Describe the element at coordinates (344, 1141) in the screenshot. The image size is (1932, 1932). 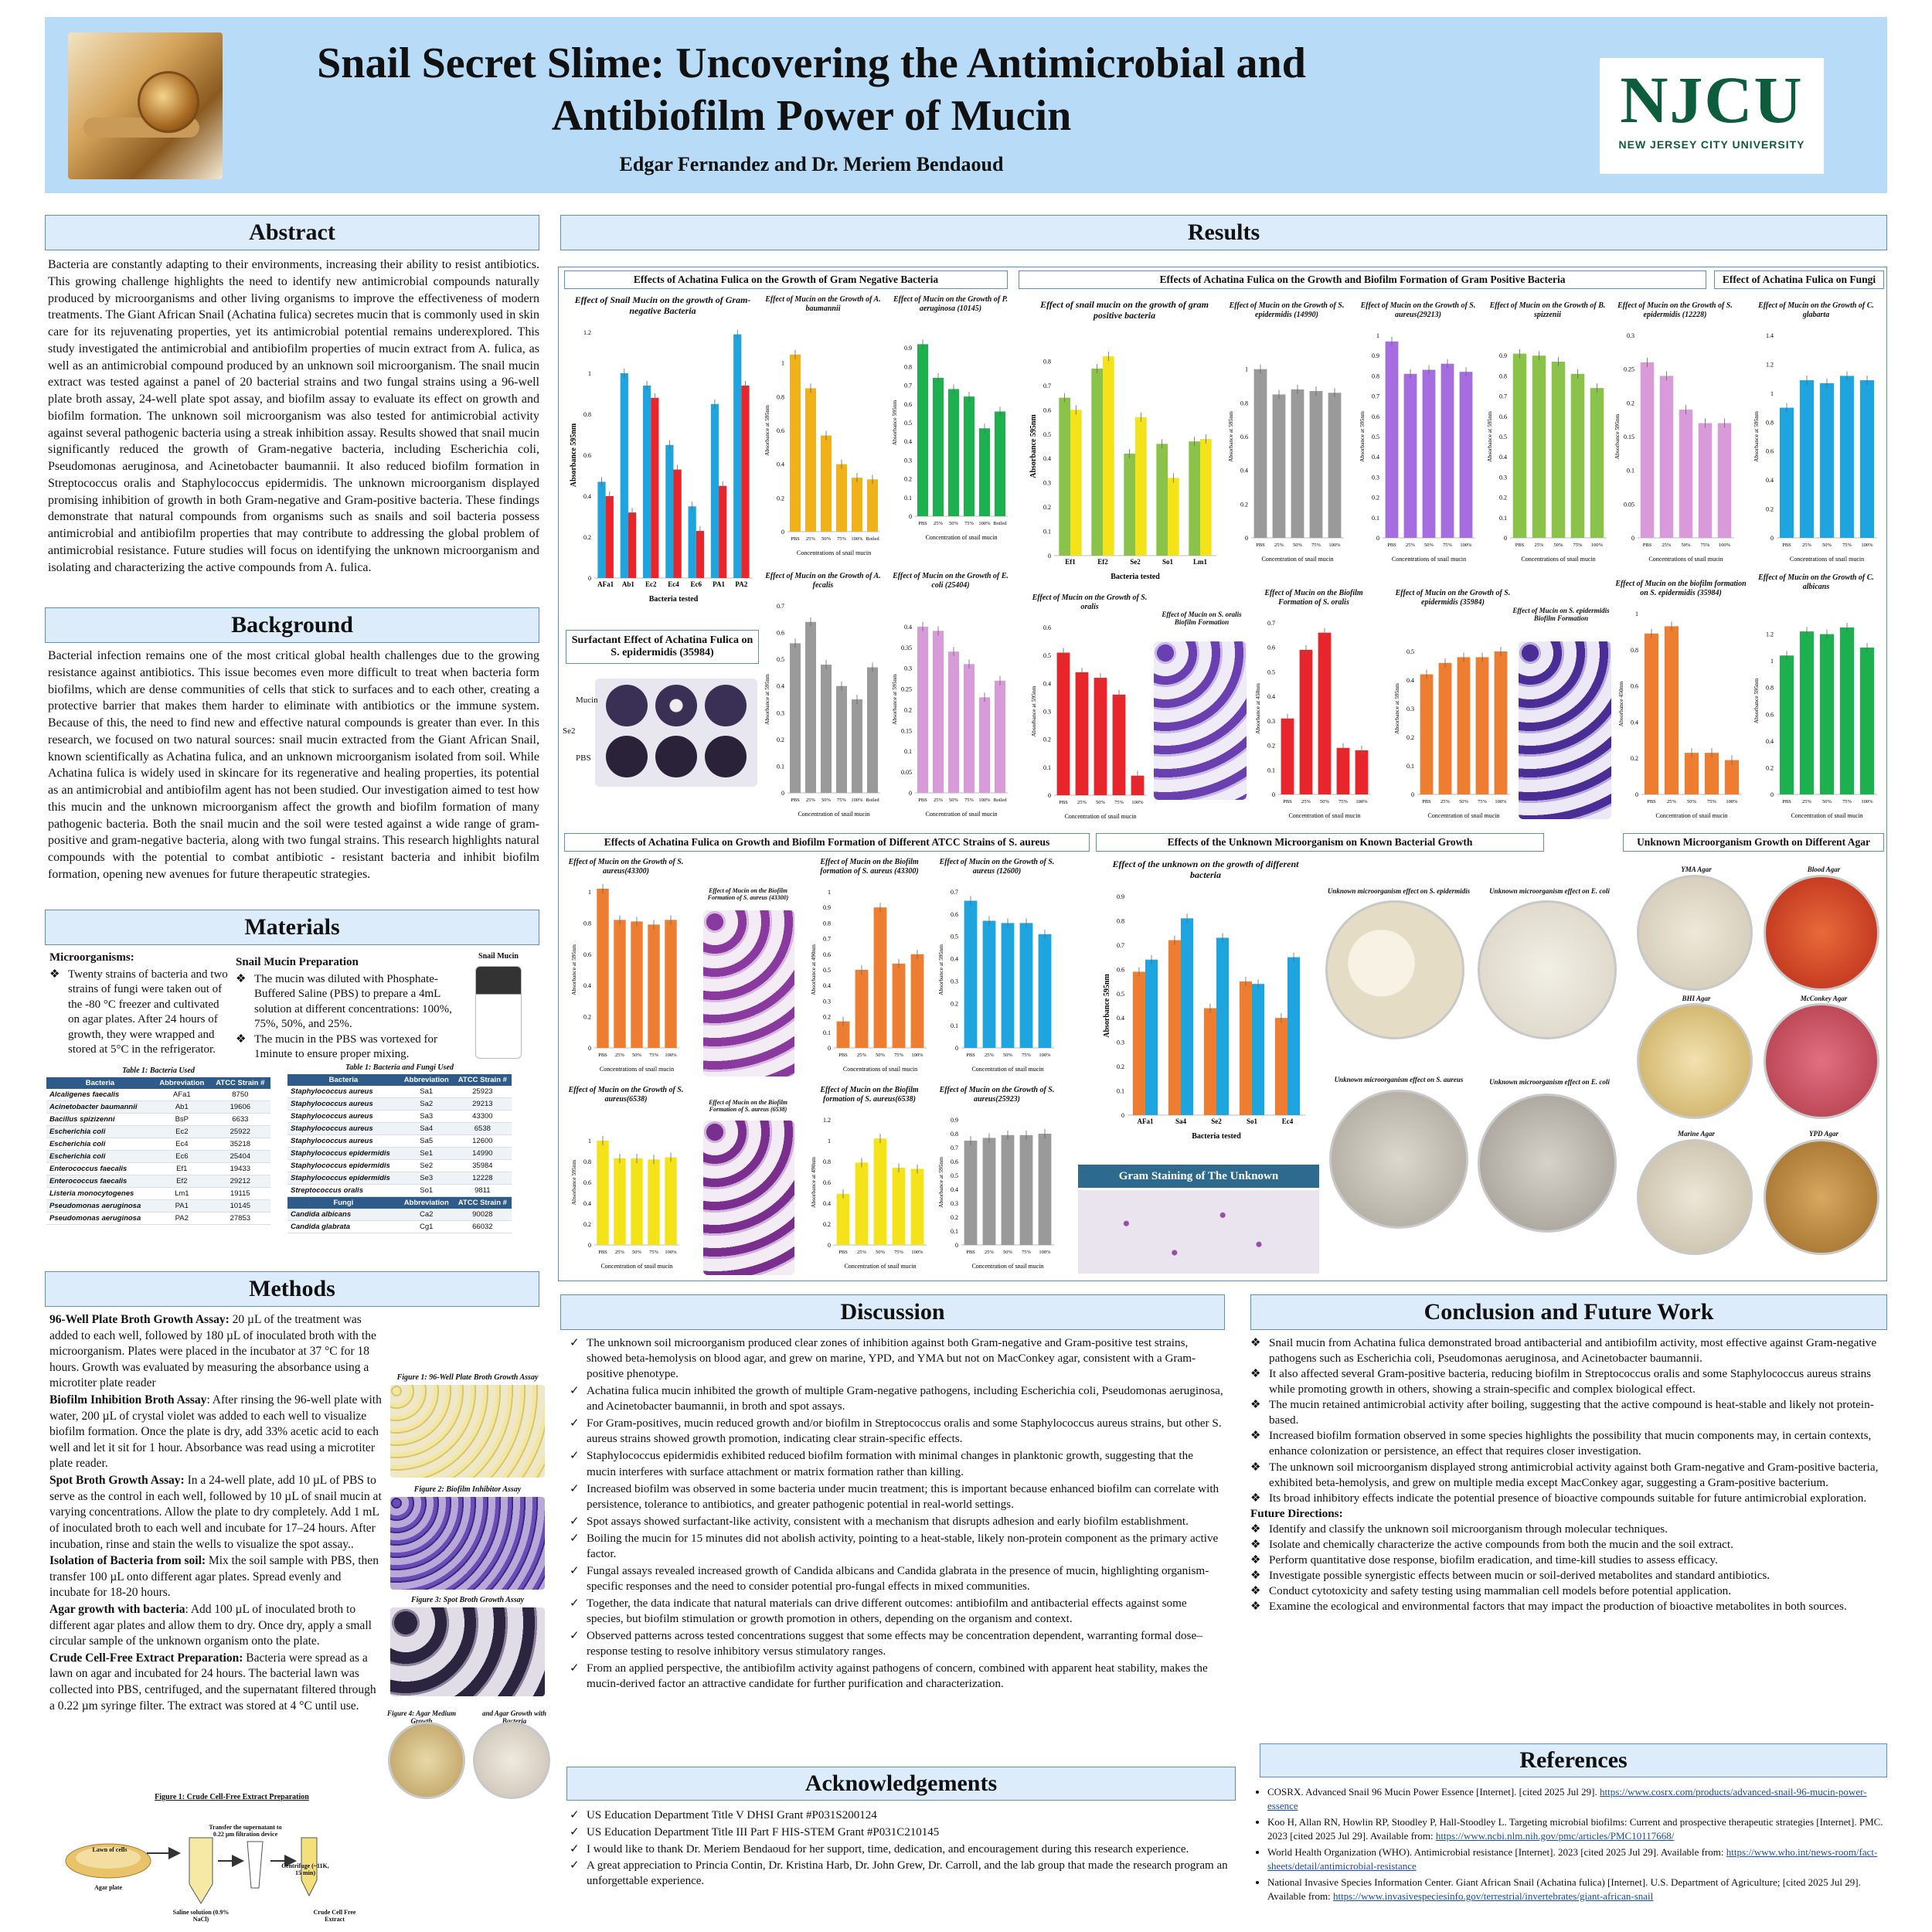
I see `table-cell: Staphylococcus aureus` at that location.